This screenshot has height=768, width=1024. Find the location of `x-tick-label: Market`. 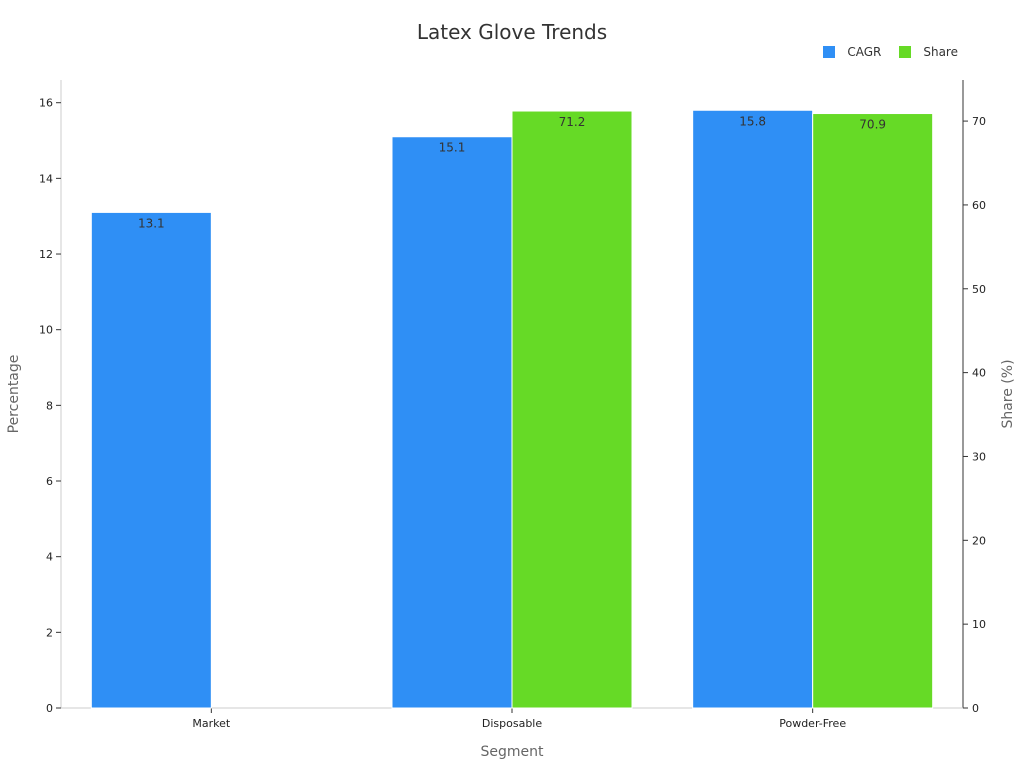

x-tick-label: Market is located at coordinates (211, 723).